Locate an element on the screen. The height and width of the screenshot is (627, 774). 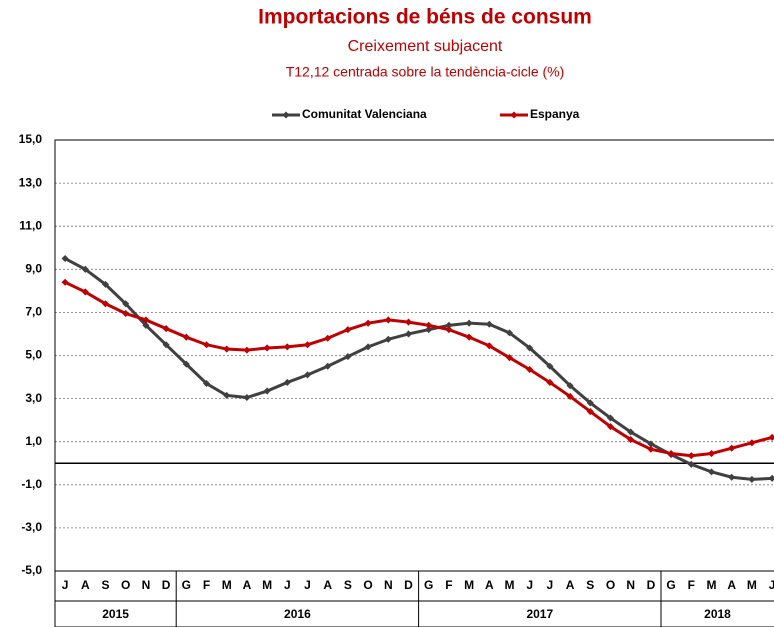
x-axis-box is located at coordinates (414, 598).